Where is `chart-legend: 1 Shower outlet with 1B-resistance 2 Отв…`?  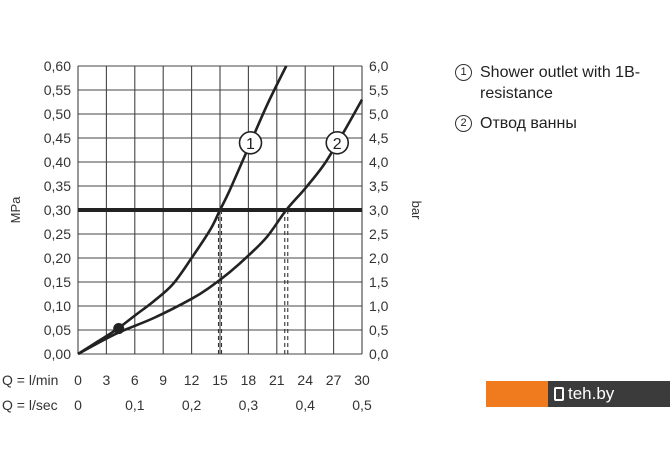 chart-legend: 1 Shower outlet with 1B-resistance 2 Отв… is located at coordinates (560, 102).